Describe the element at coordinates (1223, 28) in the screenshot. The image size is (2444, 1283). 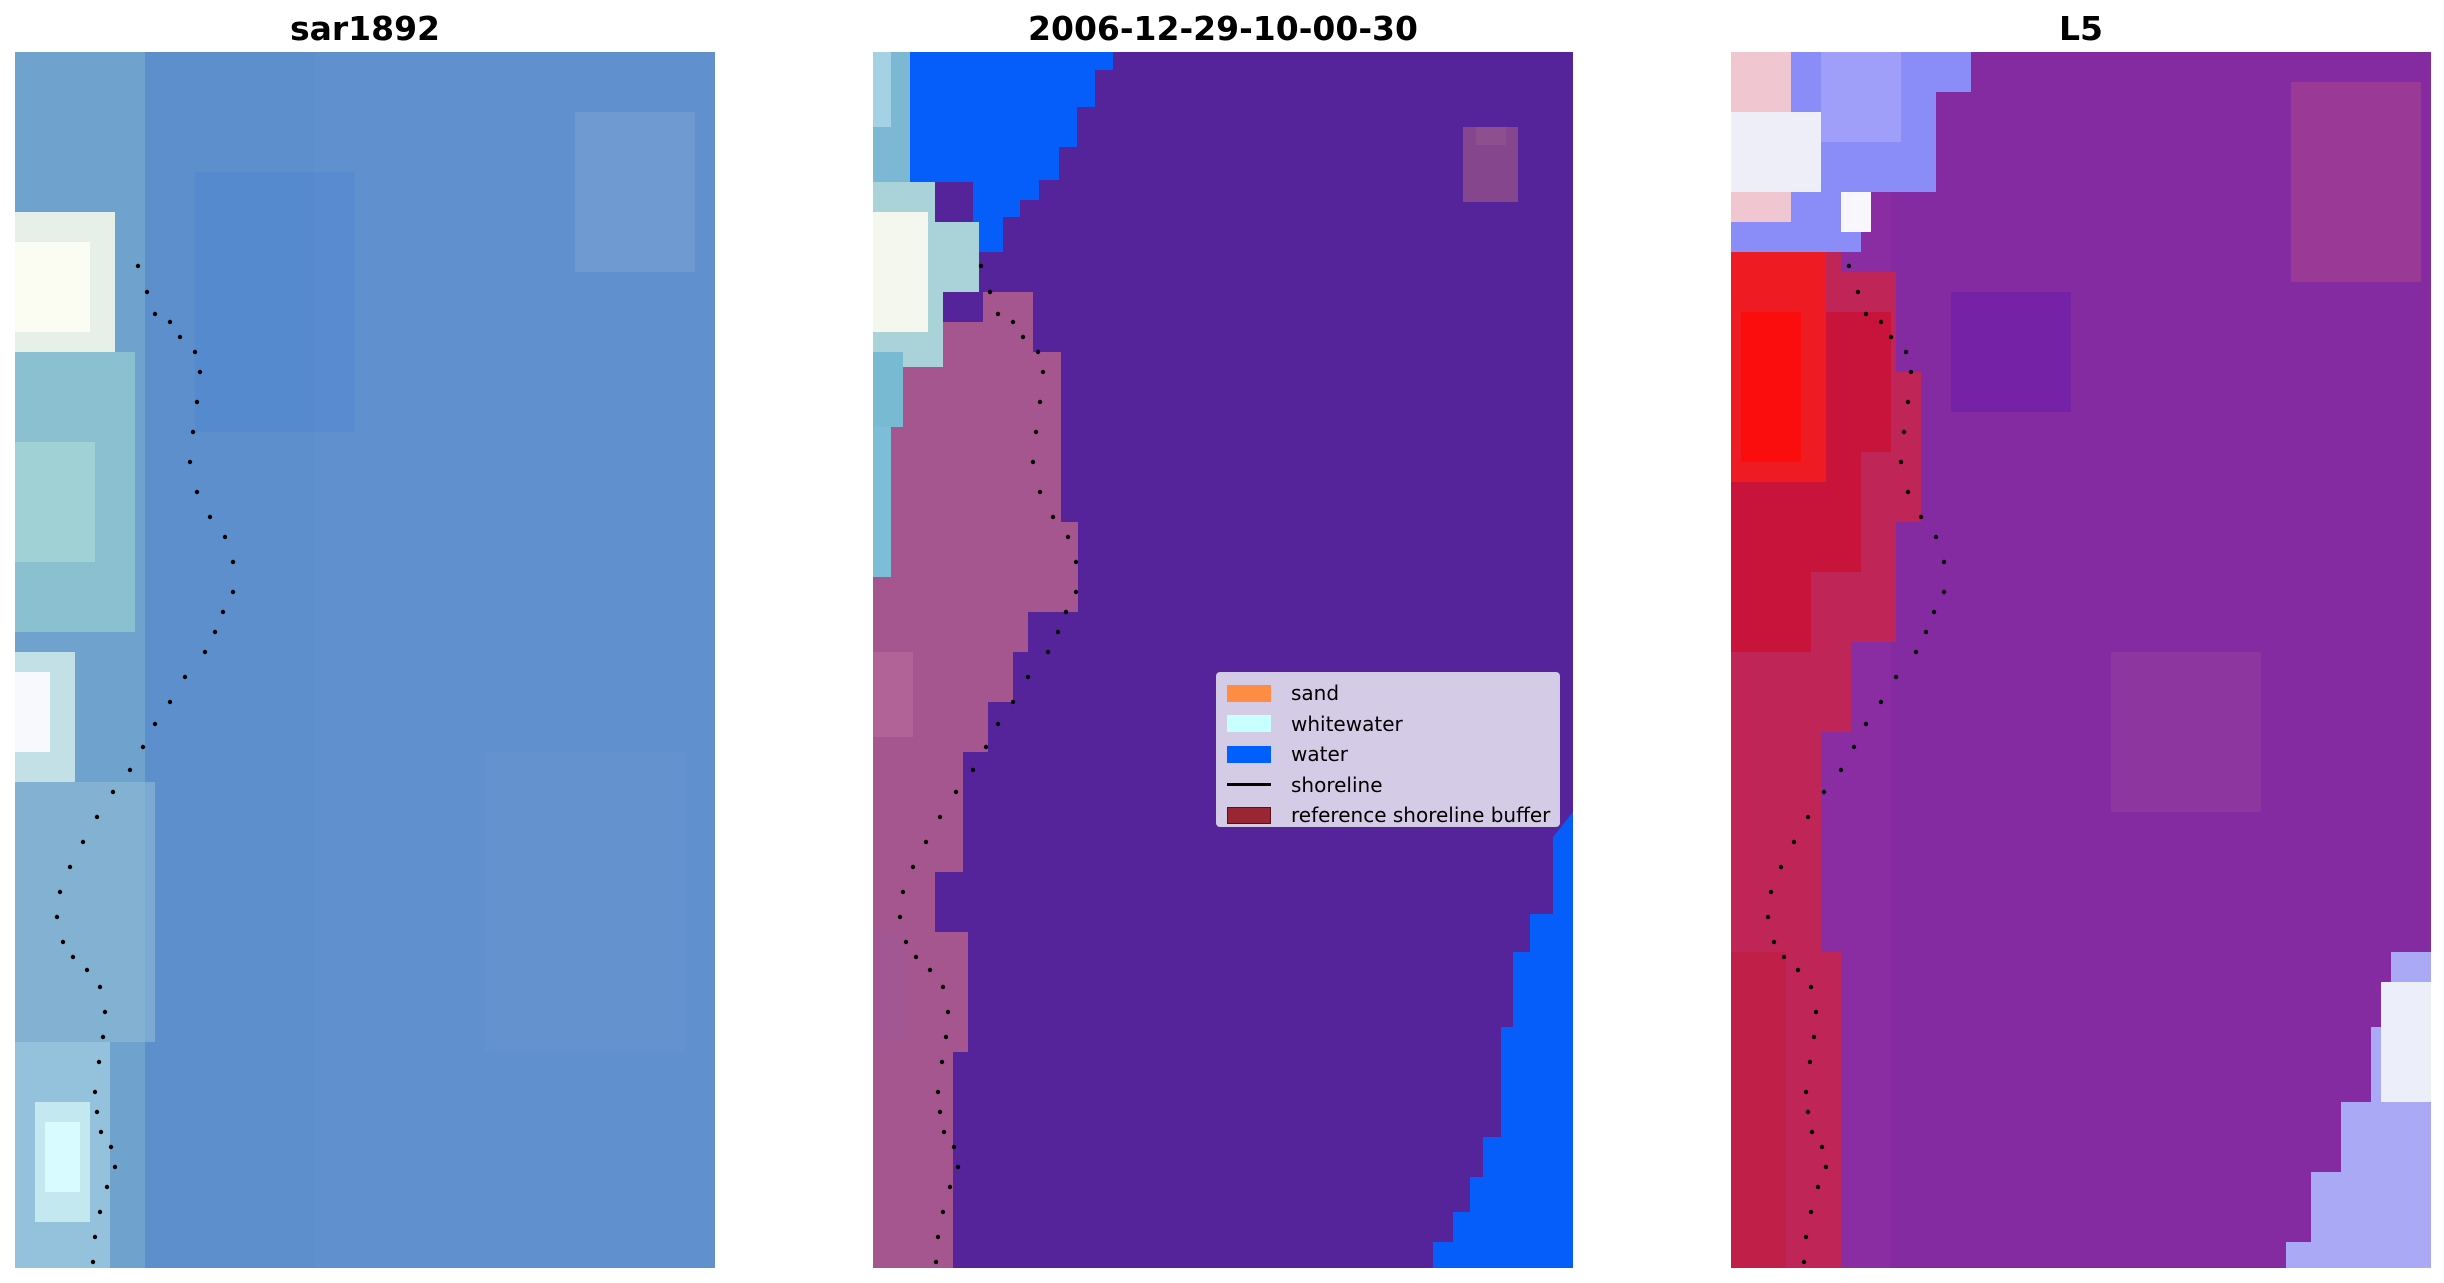
I see `panel-title-classified: 2006-12-29-10-00-30` at that location.